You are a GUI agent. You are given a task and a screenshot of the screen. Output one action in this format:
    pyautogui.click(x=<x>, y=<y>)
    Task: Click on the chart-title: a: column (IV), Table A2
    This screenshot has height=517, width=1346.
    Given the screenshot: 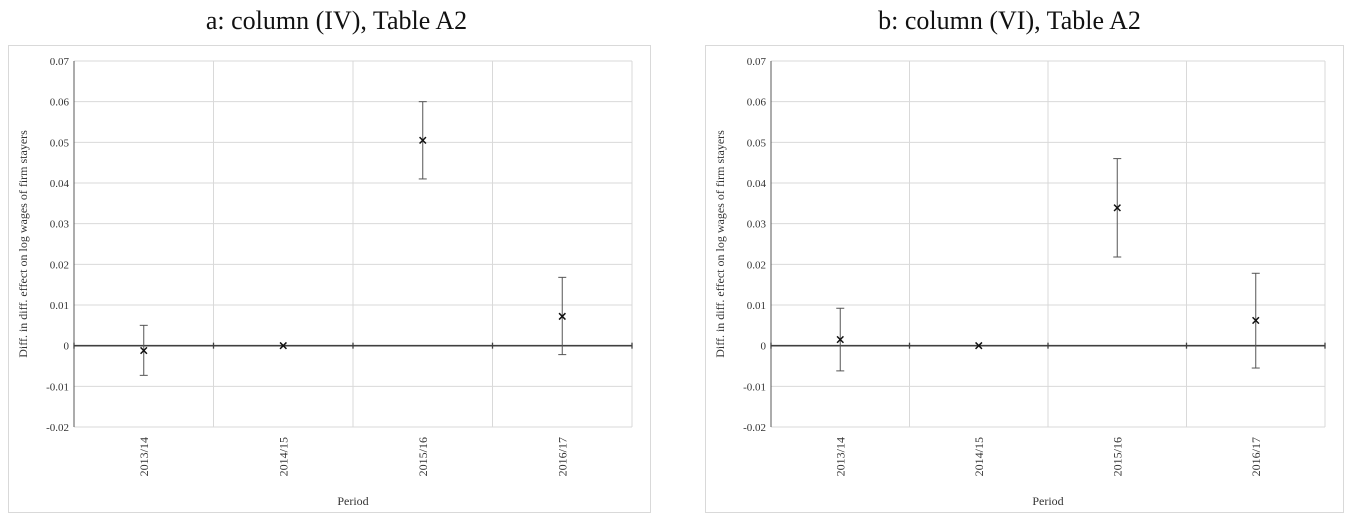 What is the action you would take?
    pyautogui.click(x=336, y=20)
    